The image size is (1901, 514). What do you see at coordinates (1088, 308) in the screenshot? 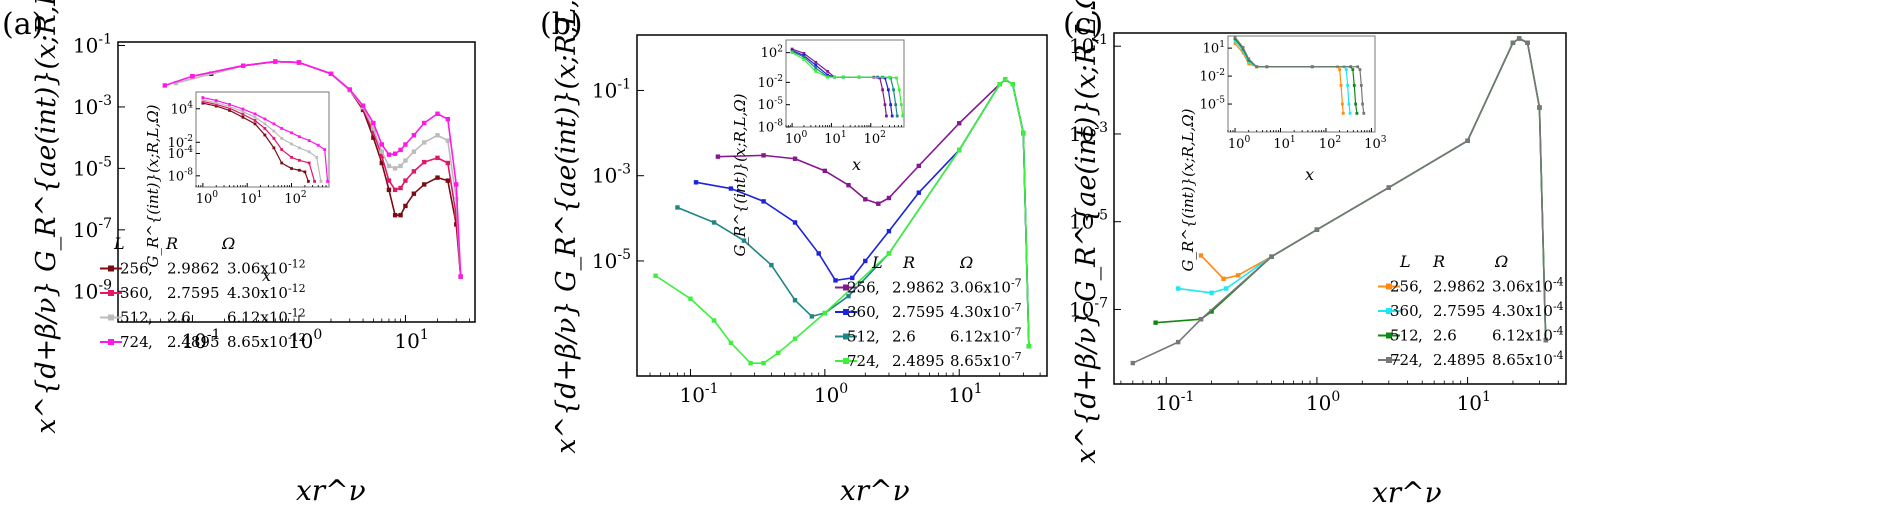
I see `y-tick-label: 10⁻⁷` at bounding box center [1088, 308].